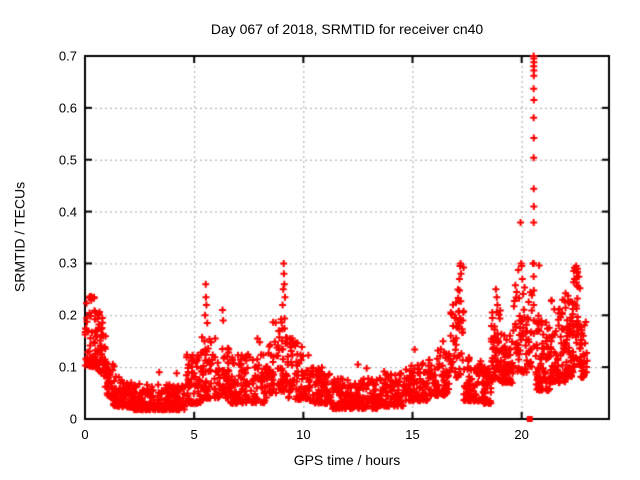 Image resolution: width=640 pixels, height=480 pixels. Describe the element at coordinates (194, 434) in the screenshot. I see `x-tick-label: 5` at that location.